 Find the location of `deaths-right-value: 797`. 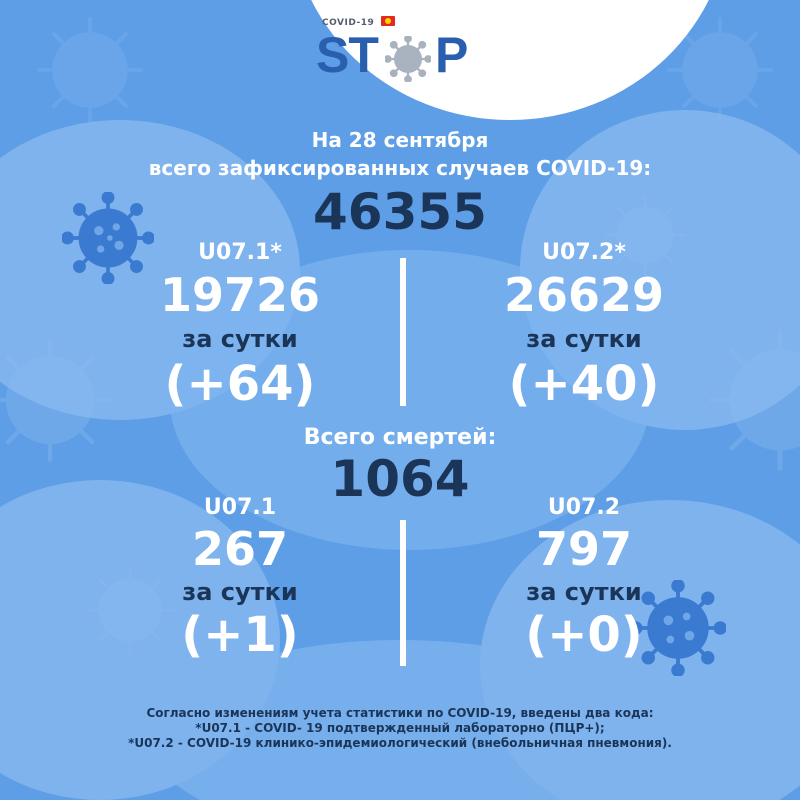

deaths-right-value: 797 is located at coordinates (584, 549).